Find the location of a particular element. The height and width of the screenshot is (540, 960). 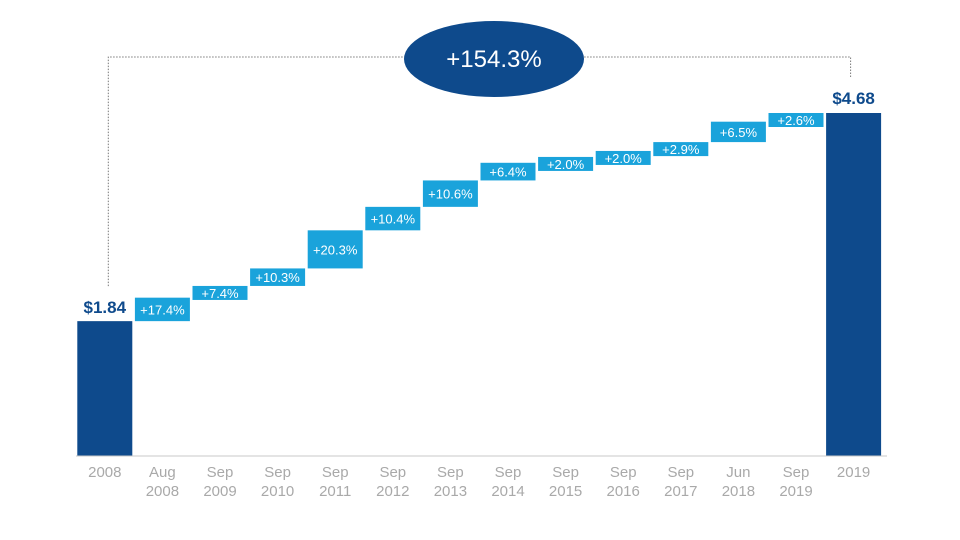

x-tick-label-line: 2013 is located at coordinates (450, 491).